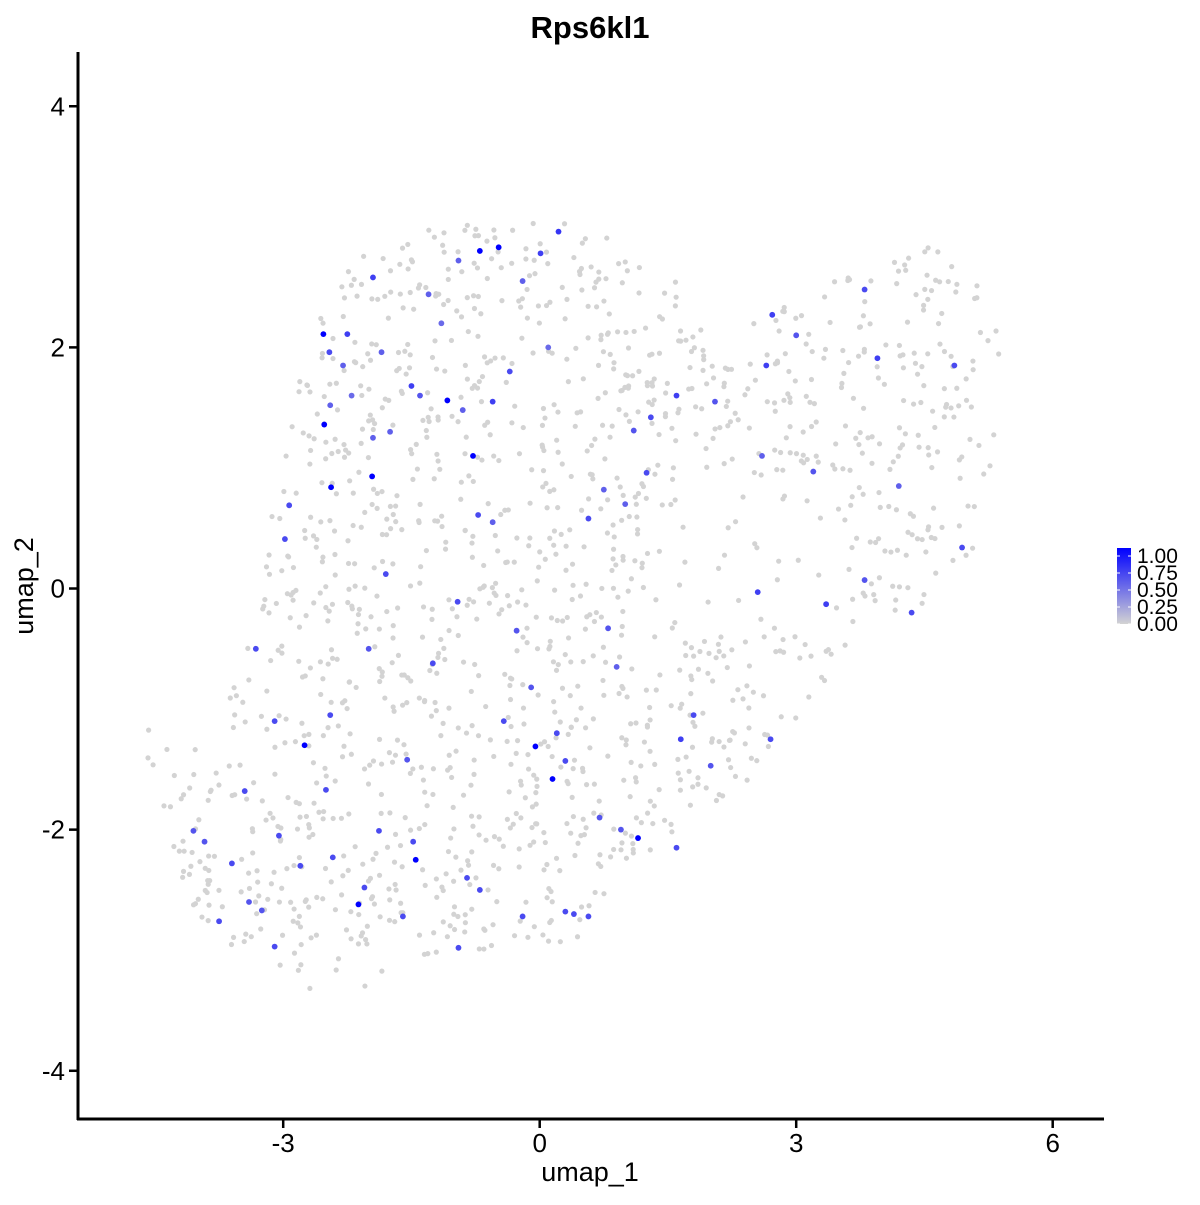  What do you see at coordinates (58, 106) in the screenshot?
I see `y-tick-label: 4` at bounding box center [58, 106].